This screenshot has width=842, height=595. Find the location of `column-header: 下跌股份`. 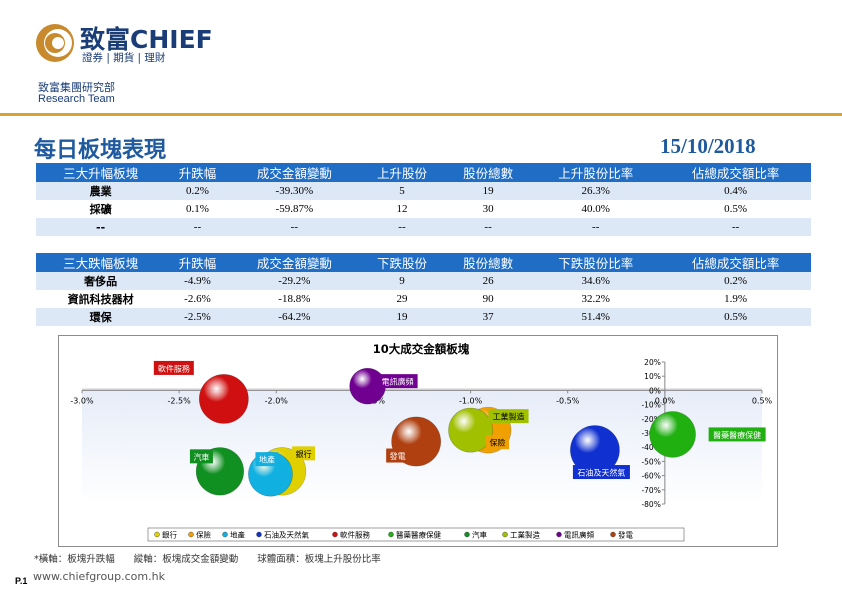

column-header: 下跌股份 is located at coordinates (402, 262).